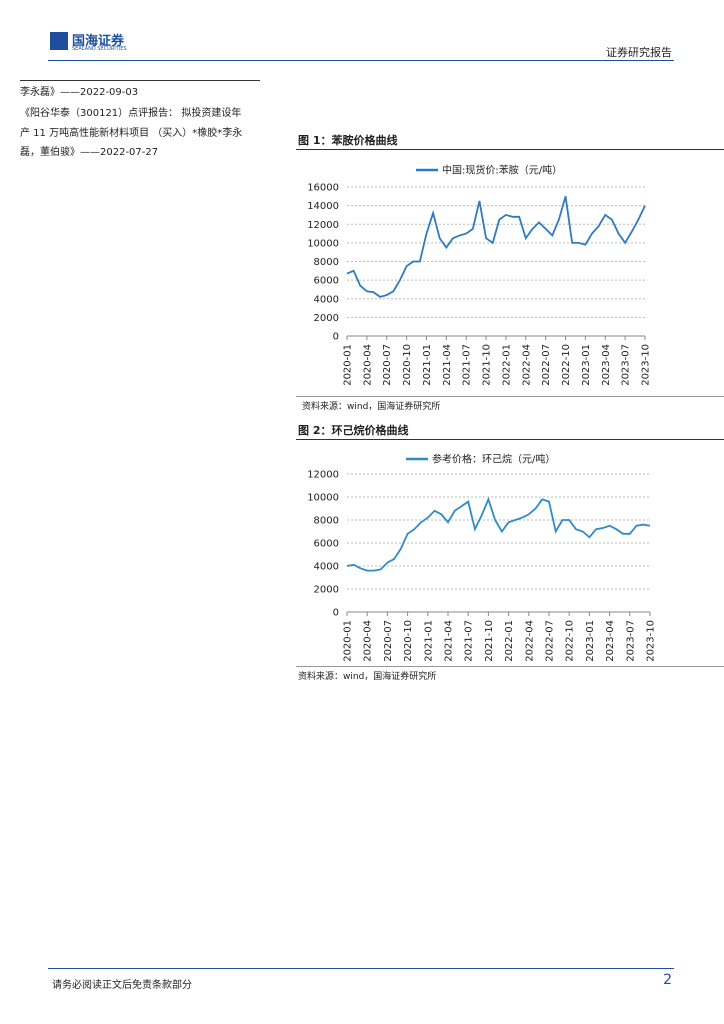 The width and height of the screenshot is (724, 1024). Describe the element at coordinates (59, 41) in the screenshot. I see `logo-icon` at that location.